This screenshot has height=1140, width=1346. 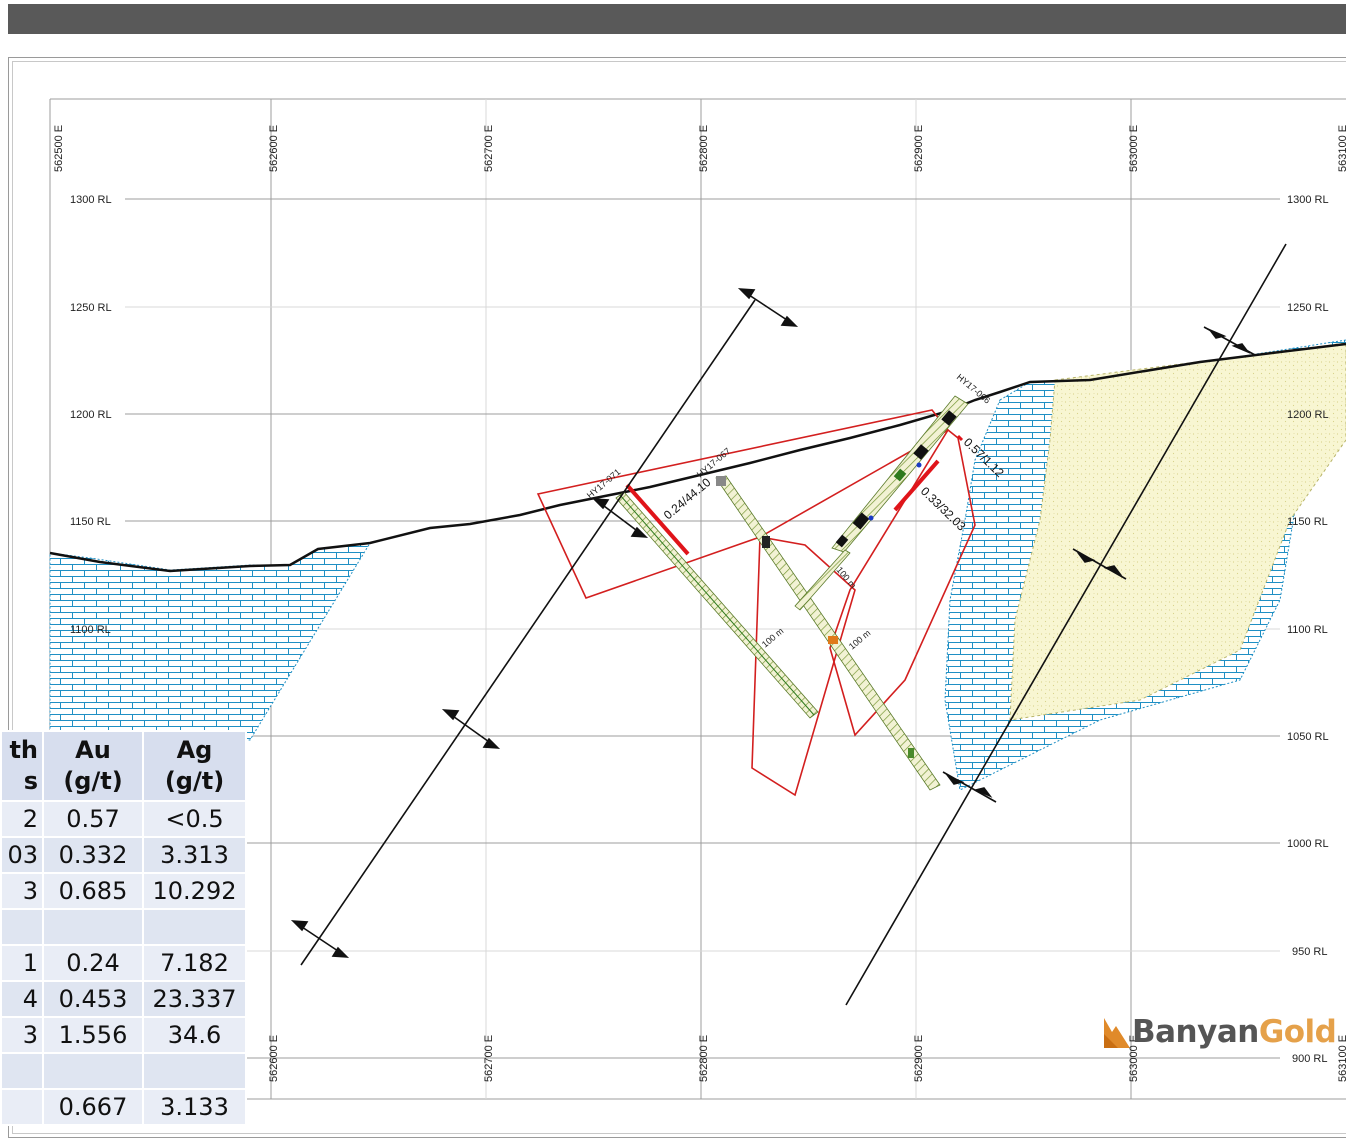 I want to click on drillhole-hy17-066-trace, so click(x=881, y=503).